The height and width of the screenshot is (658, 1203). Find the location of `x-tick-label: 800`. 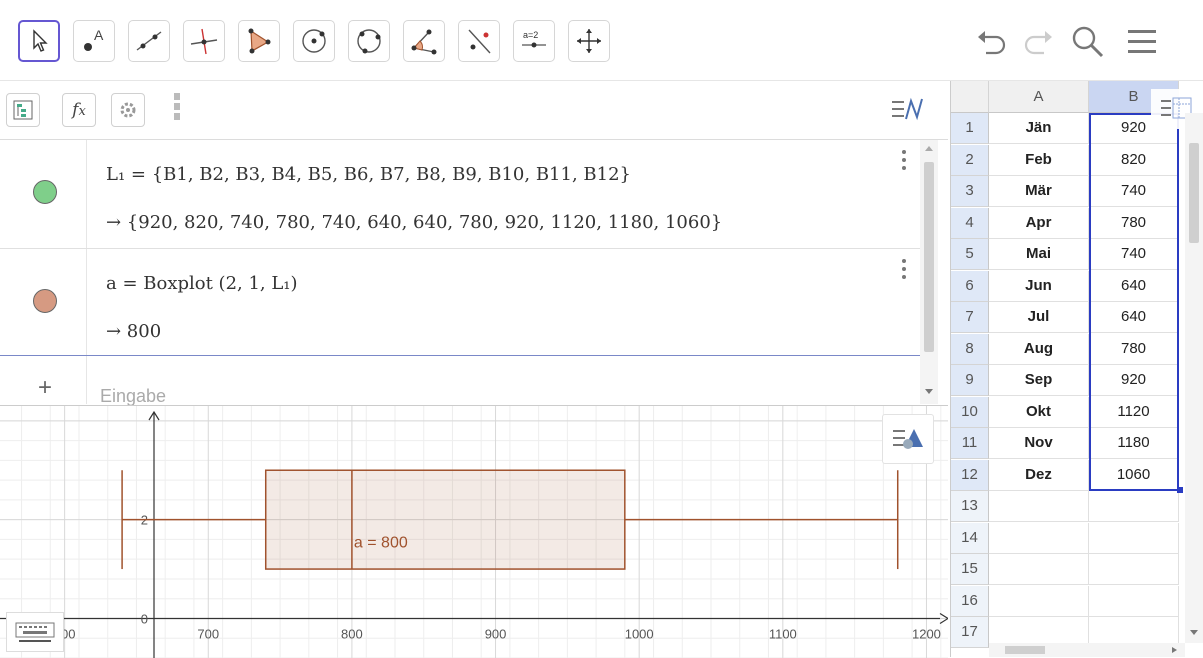

x-tick-label: 800 is located at coordinates (352, 633).